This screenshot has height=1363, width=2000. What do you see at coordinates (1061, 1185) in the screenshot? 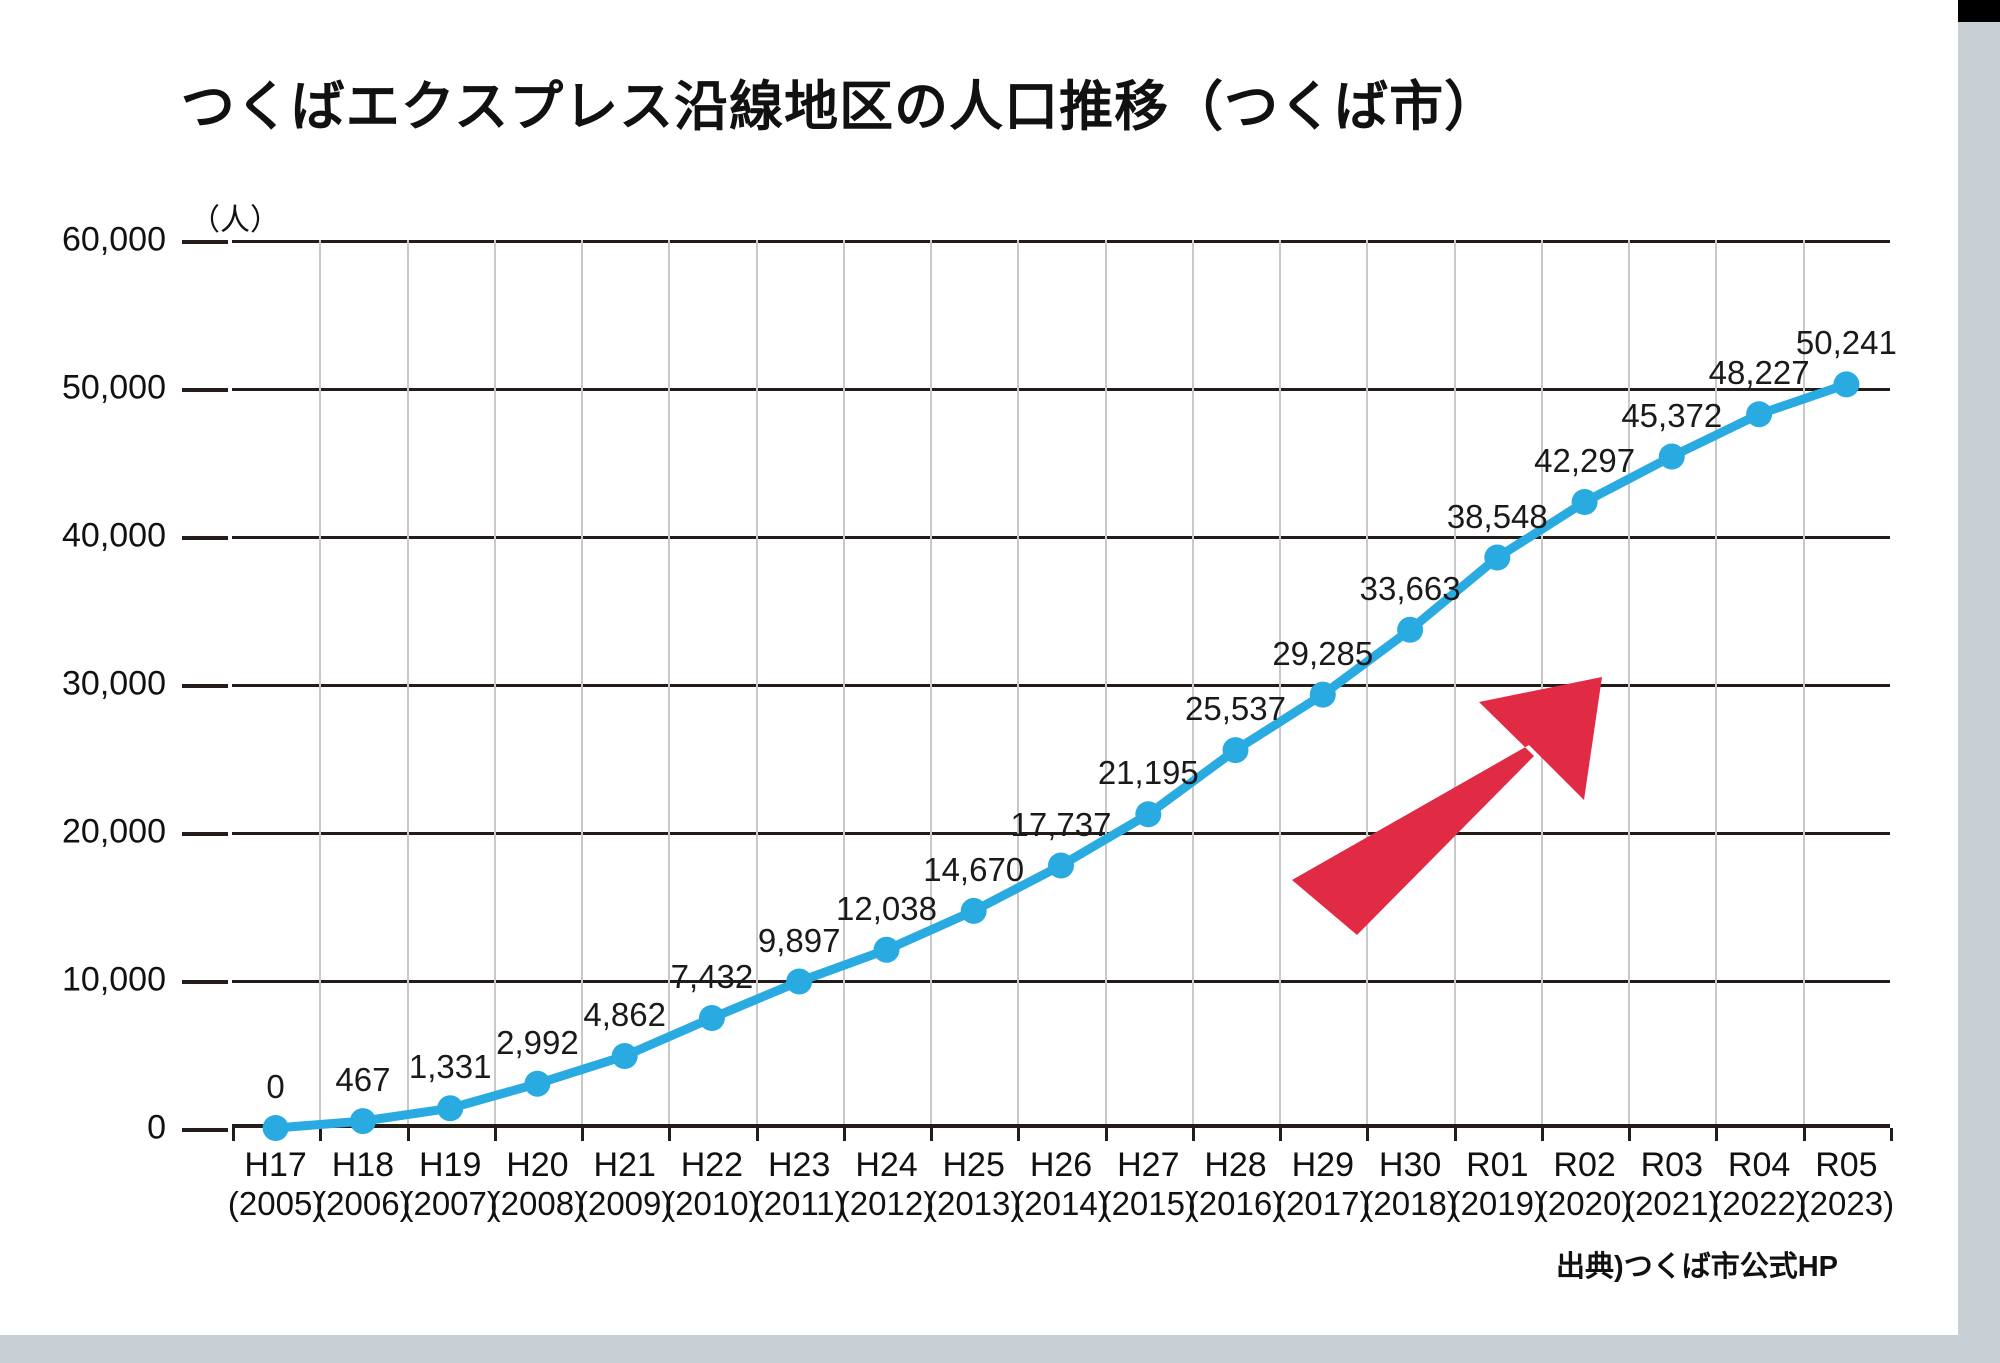
I see `x-axis-label-H26: H26 (2014)` at bounding box center [1061, 1185].